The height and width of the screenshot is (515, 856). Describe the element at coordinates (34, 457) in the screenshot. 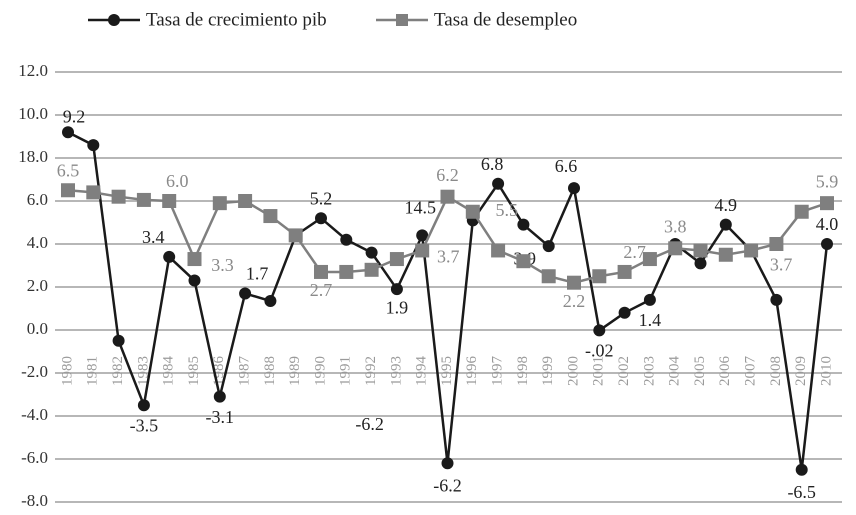

I see `y-tick-label: -6.0` at that location.